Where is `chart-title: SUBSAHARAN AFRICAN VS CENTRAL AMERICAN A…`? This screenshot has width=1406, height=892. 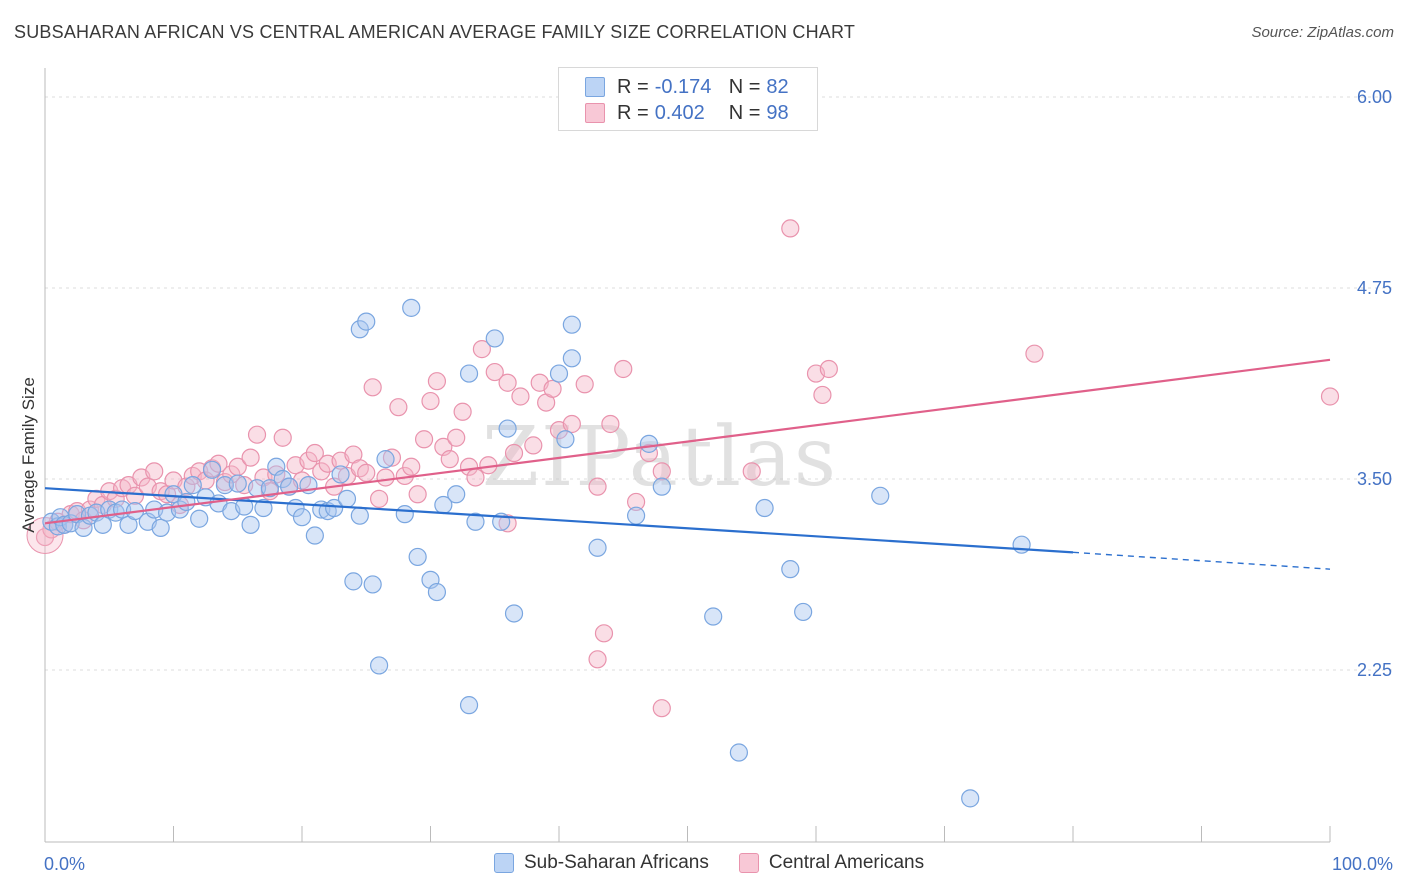
chart-title: SUBSAHARAN AFRICAN VS CENTRAL AMERICAN A… is located at coordinates (435, 32).